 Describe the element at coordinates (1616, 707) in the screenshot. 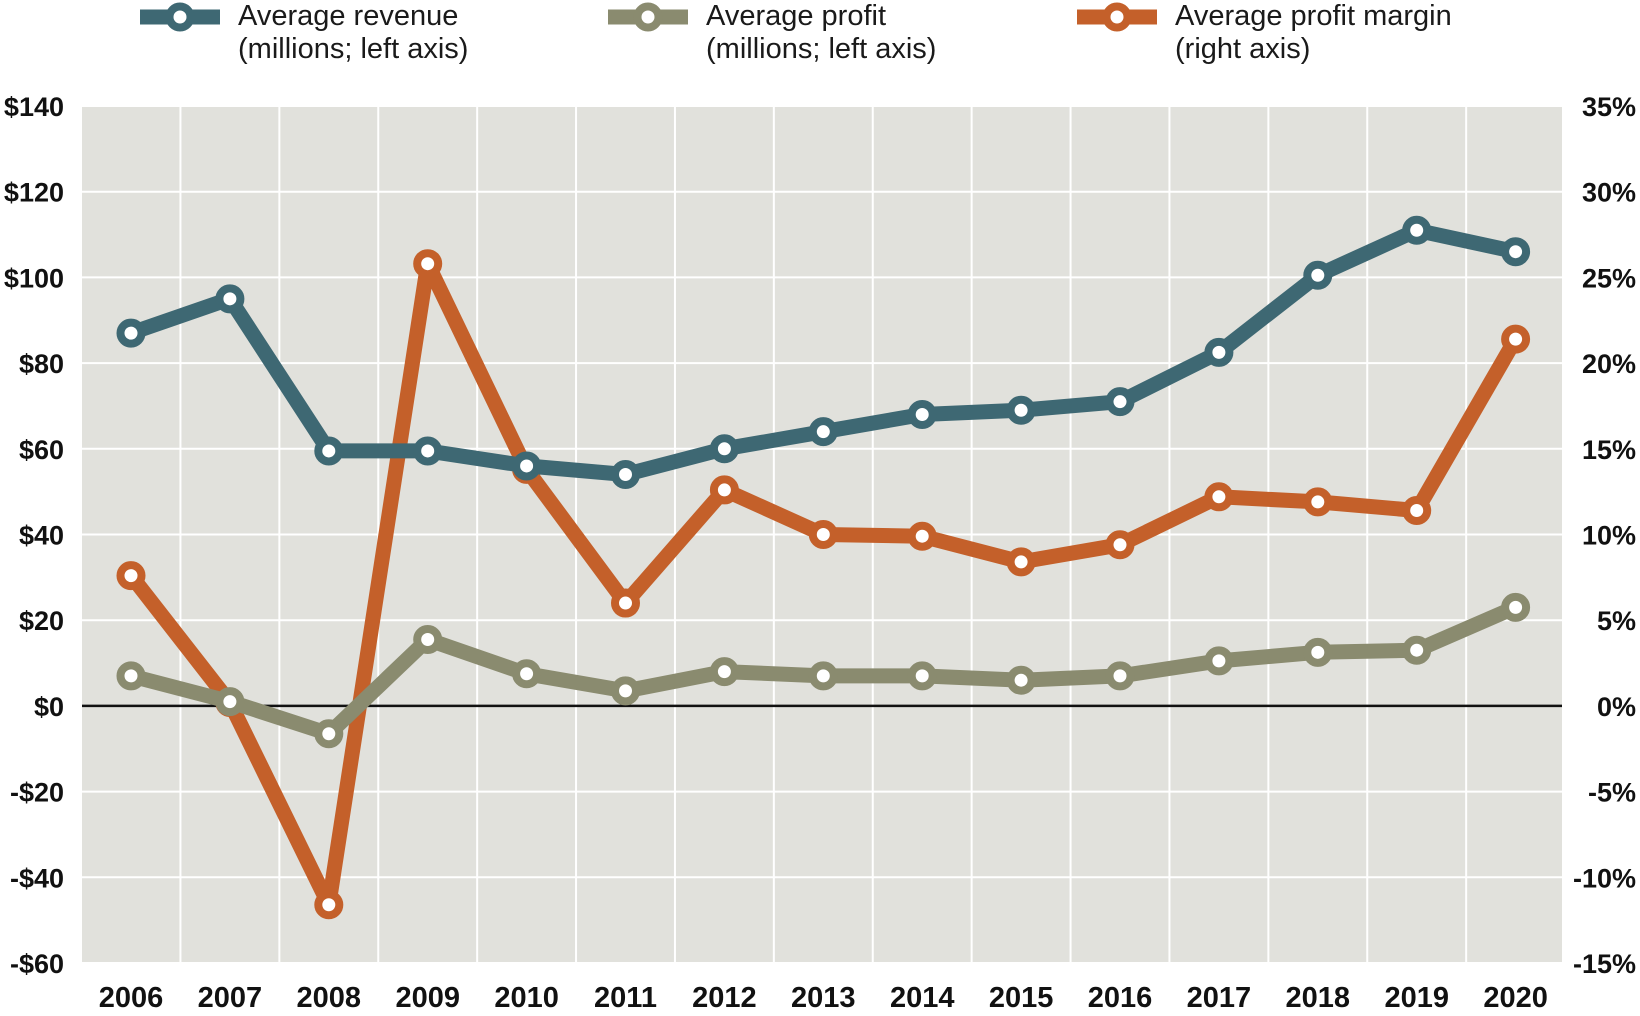

I see `right-axis-tick-label: 0%` at that location.